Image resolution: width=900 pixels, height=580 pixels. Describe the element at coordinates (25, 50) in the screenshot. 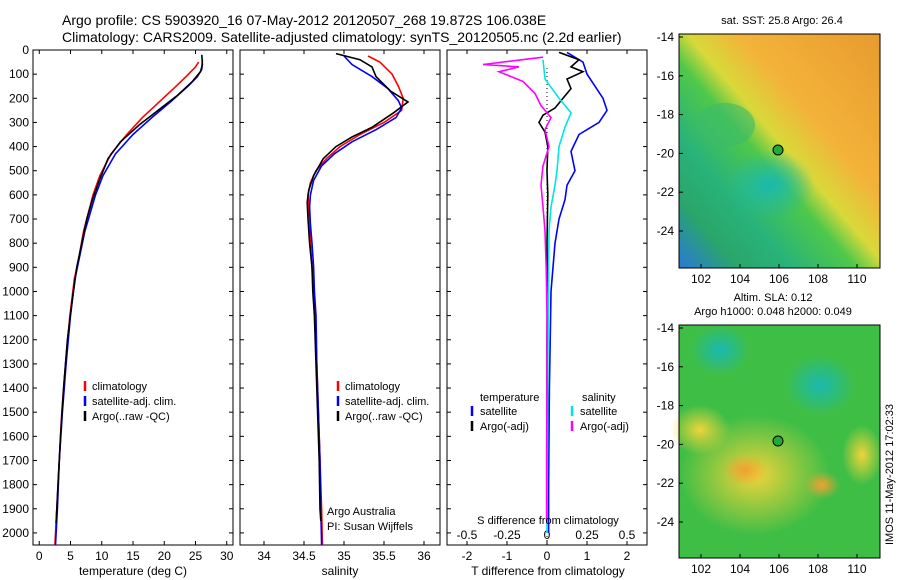

I see `y-tick-label: 0` at that location.